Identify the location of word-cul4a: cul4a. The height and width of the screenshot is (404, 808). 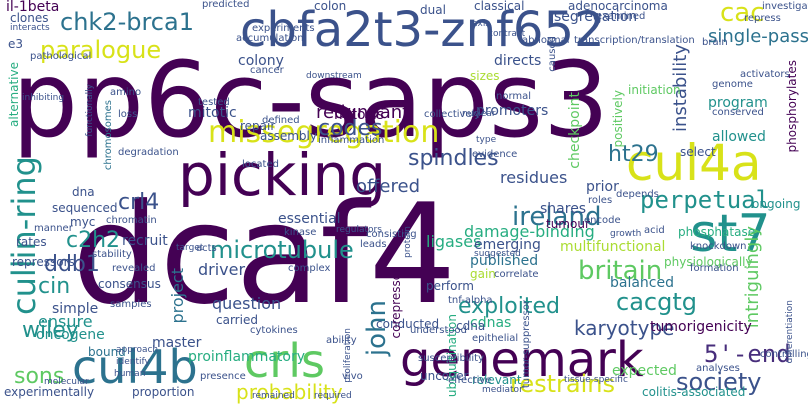
(694, 163).